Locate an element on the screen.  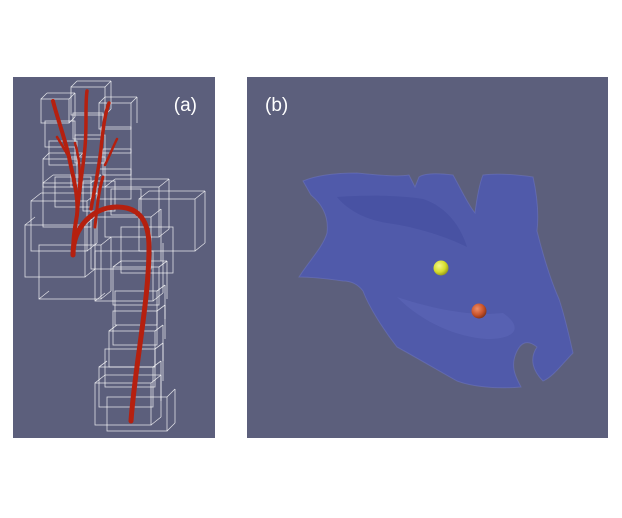
surface-shading is located at coordinates (402, 221).